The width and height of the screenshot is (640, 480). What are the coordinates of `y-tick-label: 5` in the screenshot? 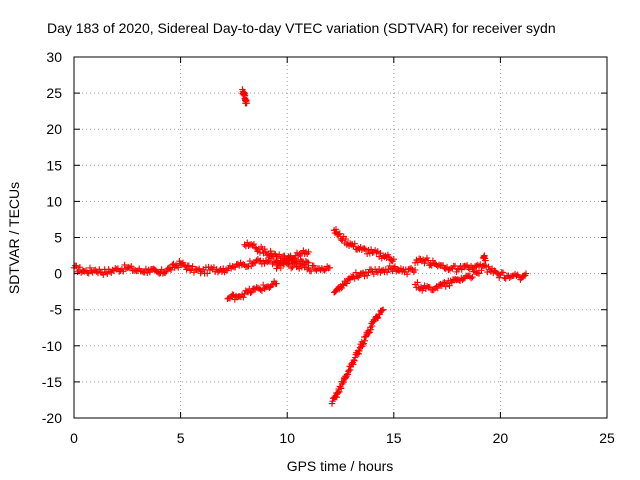 It's located at (58, 238).